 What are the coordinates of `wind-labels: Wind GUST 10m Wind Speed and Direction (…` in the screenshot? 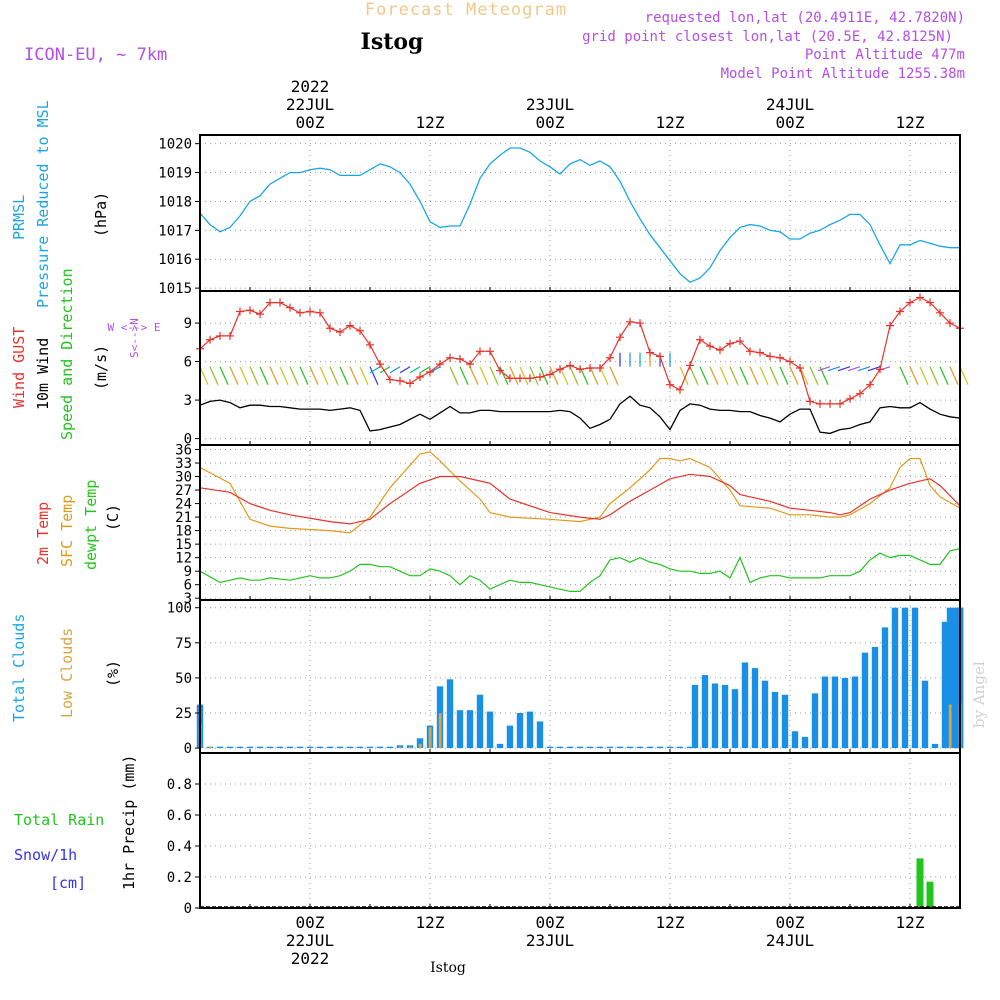 It's located at (85, 354).